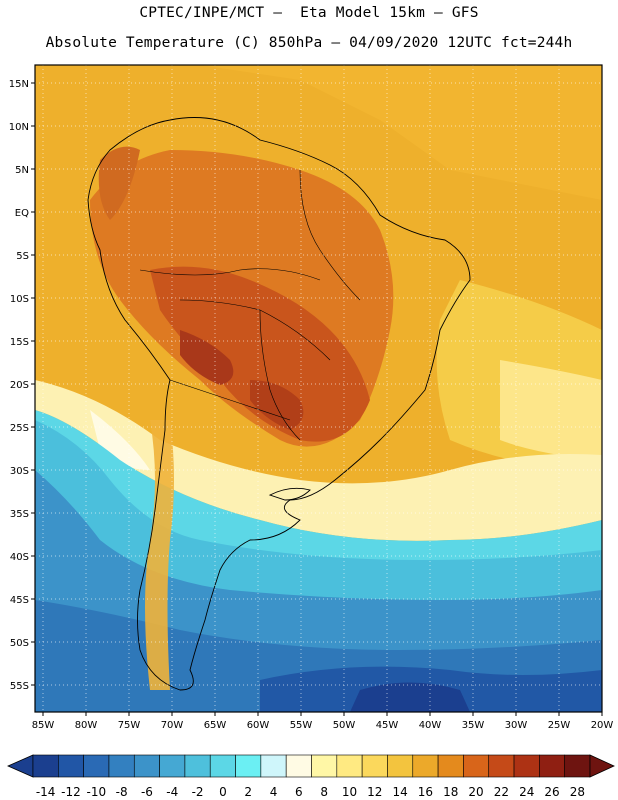  What do you see at coordinates (324, 792) in the screenshot?
I see `colorbar-tick-label: 8` at bounding box center [324, 792].